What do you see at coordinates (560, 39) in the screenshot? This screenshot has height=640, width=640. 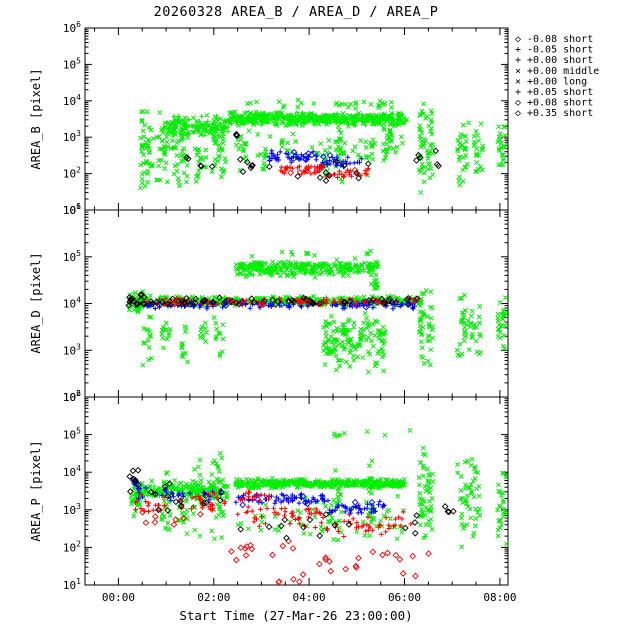 I see `legend-label: -0.08 short` at bounding box center [560, 39].